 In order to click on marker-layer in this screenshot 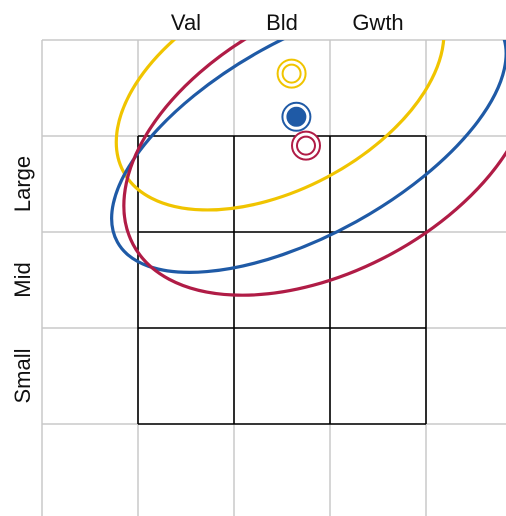, I will do `click(298, 109)`.